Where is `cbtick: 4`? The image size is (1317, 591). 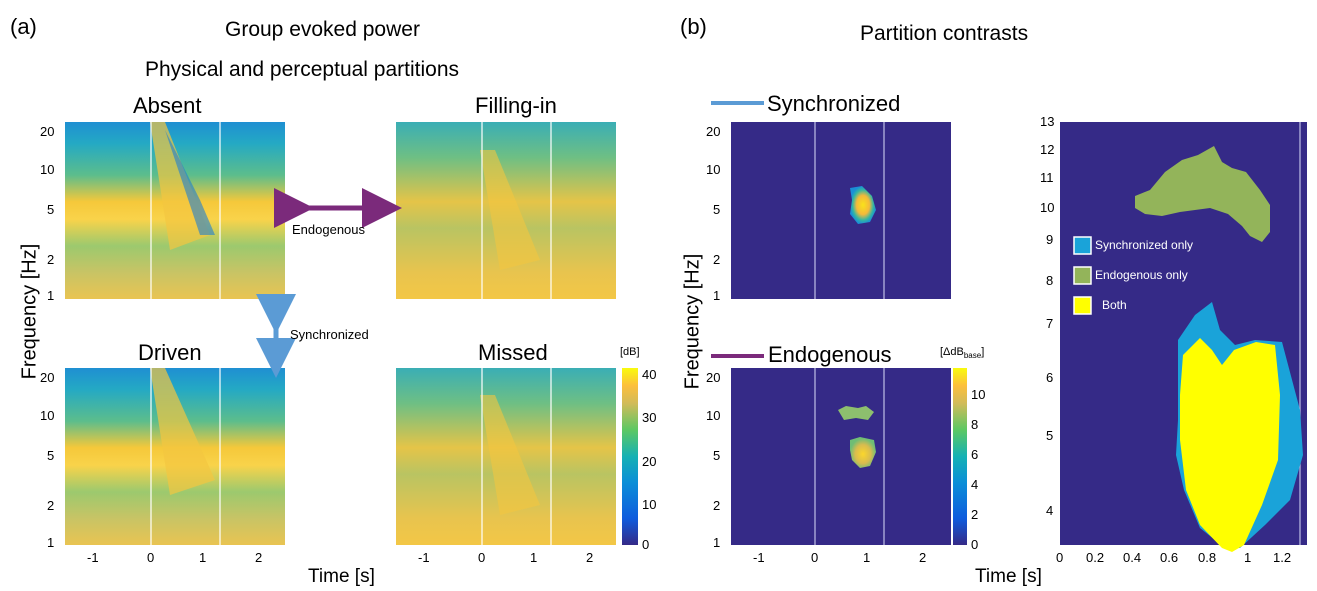 cbtick: 4 is located at coordinates (975, 484).